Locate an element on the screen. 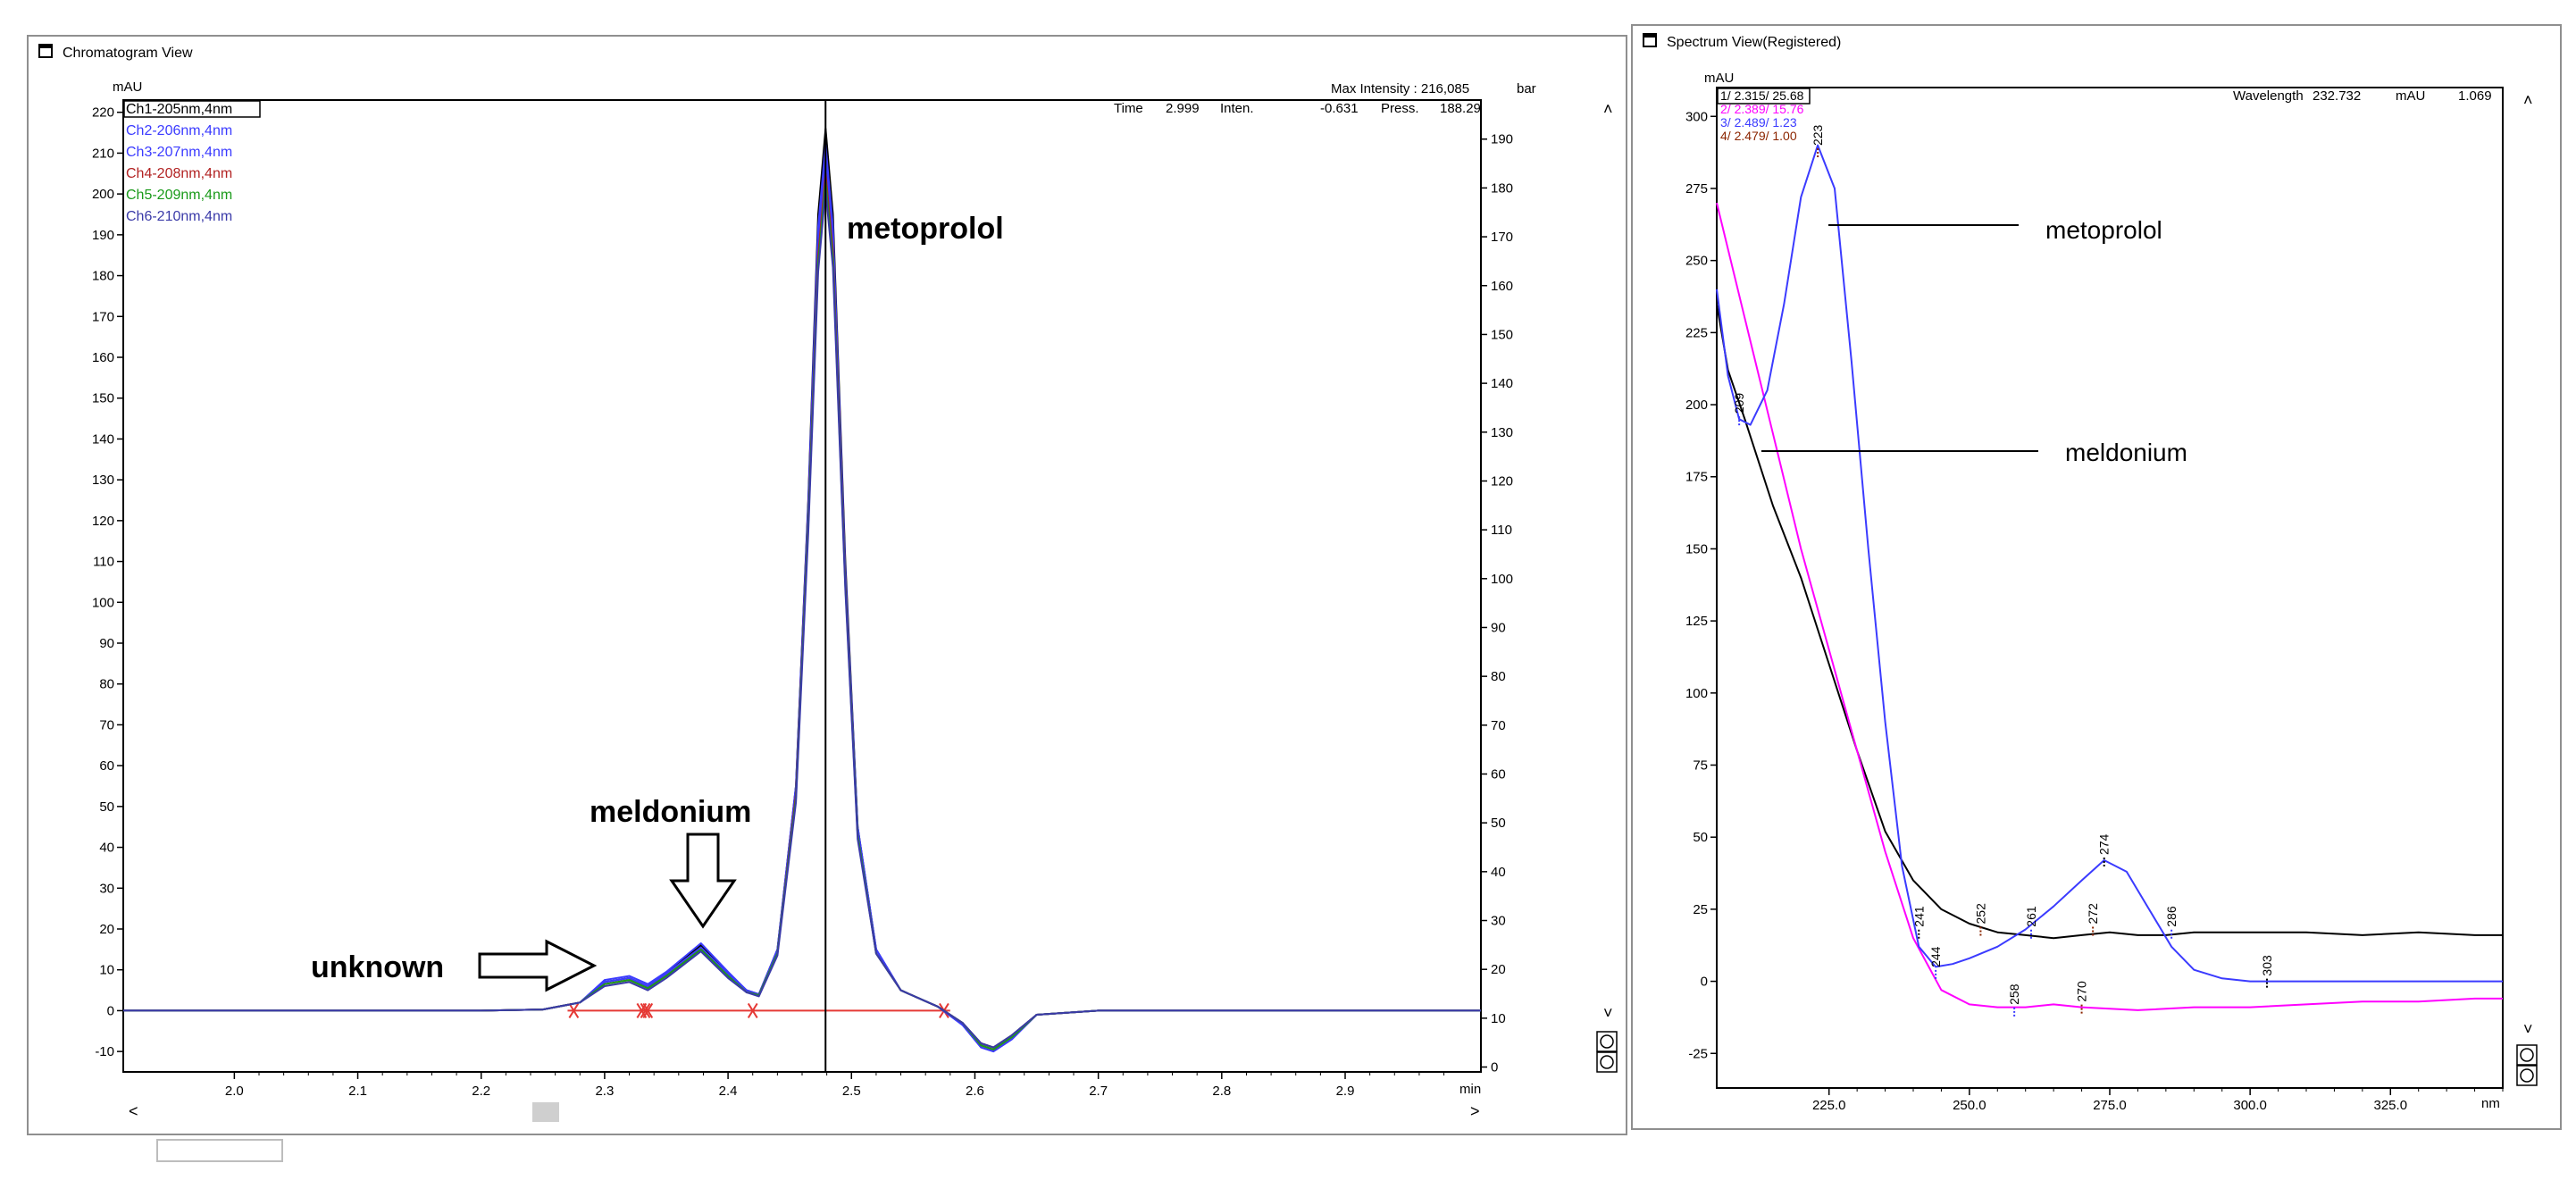 This screenshot has width=2576, height=1180. y-tick-label: 110 is located at coordinates (104, 562).